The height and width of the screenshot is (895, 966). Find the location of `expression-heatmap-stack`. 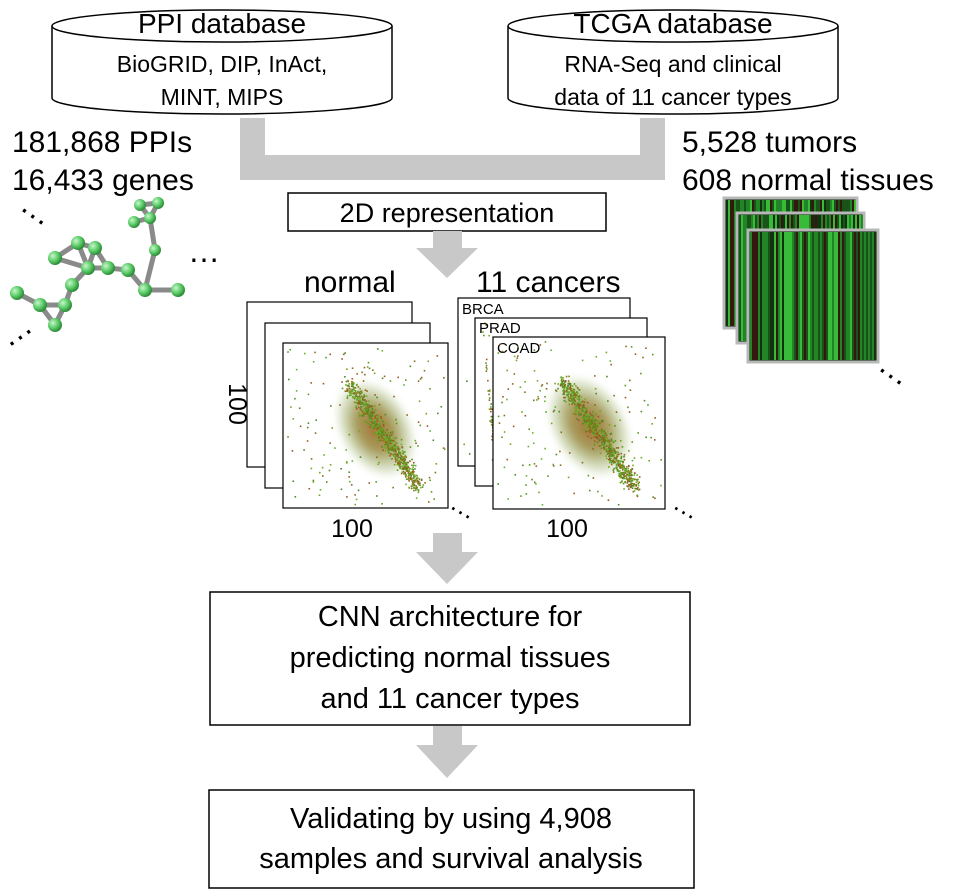

expression-heatmap-stack is located at coordinates (801, 280).